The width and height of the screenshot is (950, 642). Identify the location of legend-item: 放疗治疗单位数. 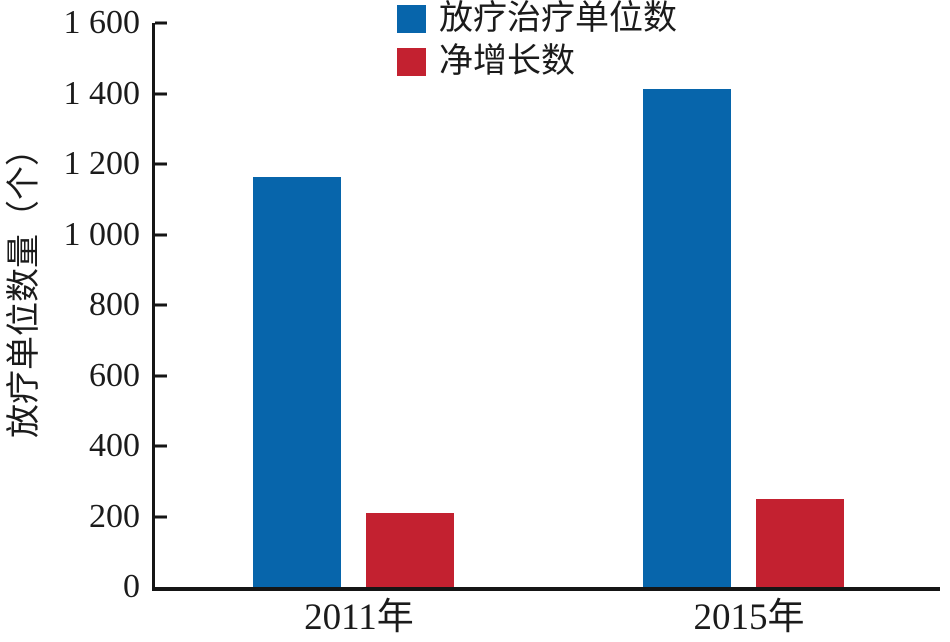
(537, 19).